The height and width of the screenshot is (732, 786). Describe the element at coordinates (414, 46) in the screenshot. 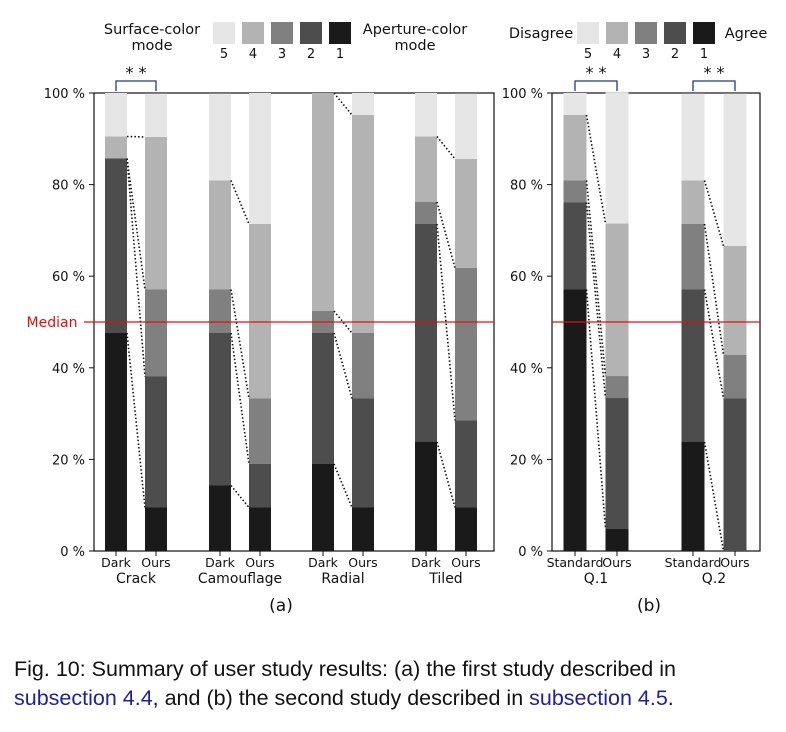

I see `legend-right-label-line2: mode` at that location.